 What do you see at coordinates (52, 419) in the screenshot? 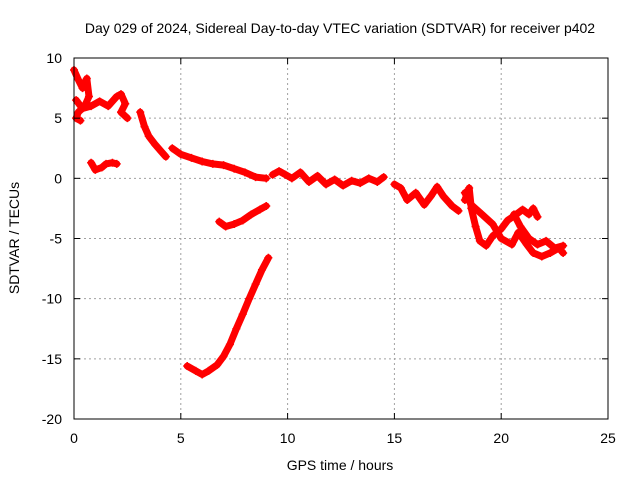
I see `y-tick-label: -20` at bounding box center [52, 419].